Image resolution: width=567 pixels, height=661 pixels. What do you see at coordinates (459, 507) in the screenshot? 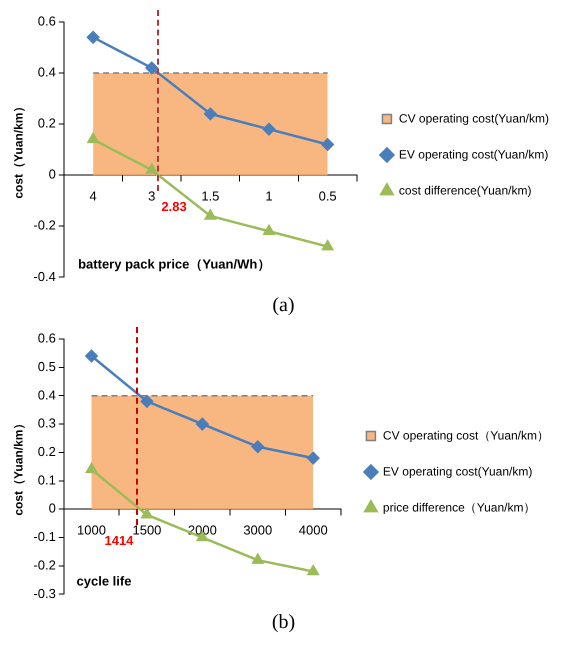
I see `legend-label: price difference（Yuan/km）` at bounding box center [459, 507].